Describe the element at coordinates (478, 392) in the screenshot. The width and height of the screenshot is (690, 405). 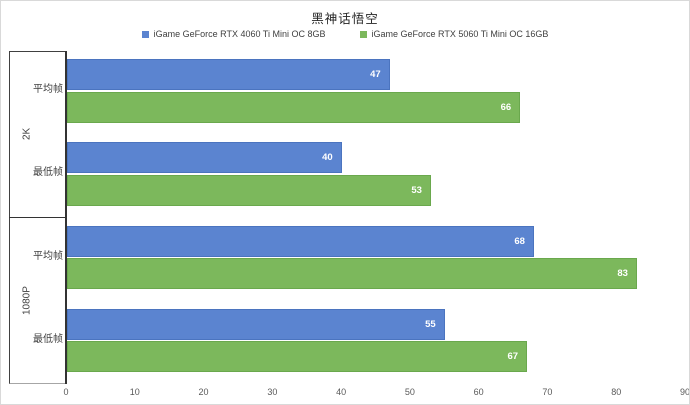
I see `x-tick: 60` at that location.